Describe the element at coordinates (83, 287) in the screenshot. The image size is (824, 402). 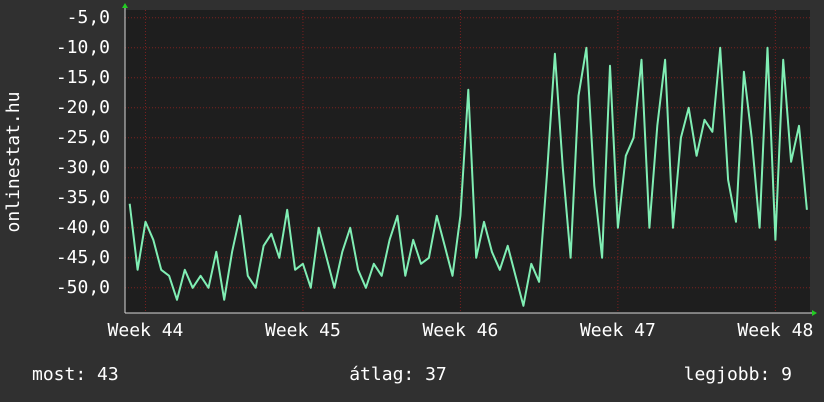
I see `y-tick-label: -50,0` at that location.